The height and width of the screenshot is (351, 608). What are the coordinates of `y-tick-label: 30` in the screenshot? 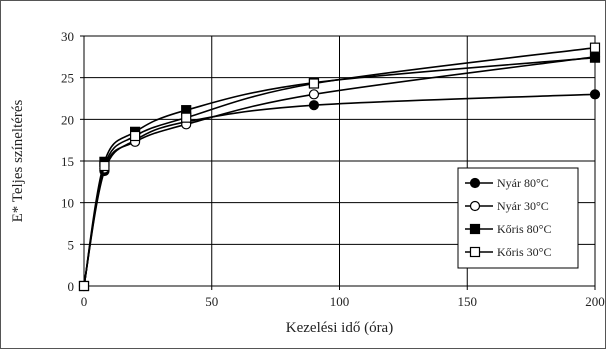 It's located at (67, 36).